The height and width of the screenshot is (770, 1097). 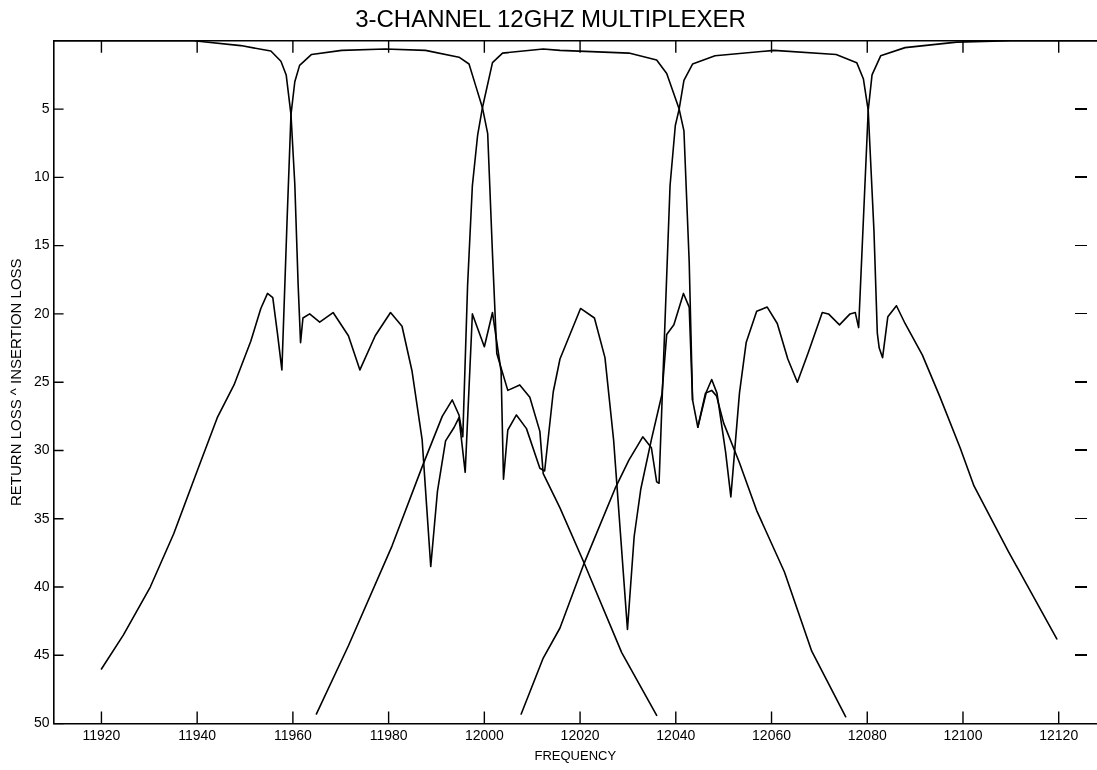 What do you see at coordinates (41, 654) in the screenshot?
I see `y-tick-label: 45` at bounding box center [41, 654].